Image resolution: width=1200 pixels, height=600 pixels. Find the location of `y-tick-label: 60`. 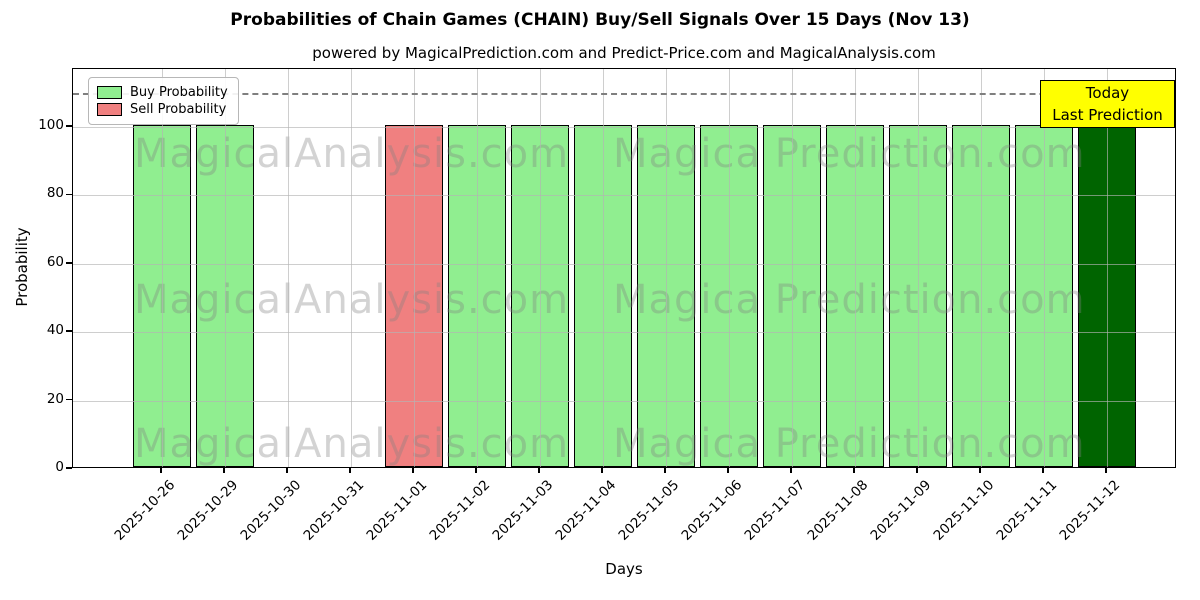

y-tick-label: 60 is located at coordinates (55, 261).